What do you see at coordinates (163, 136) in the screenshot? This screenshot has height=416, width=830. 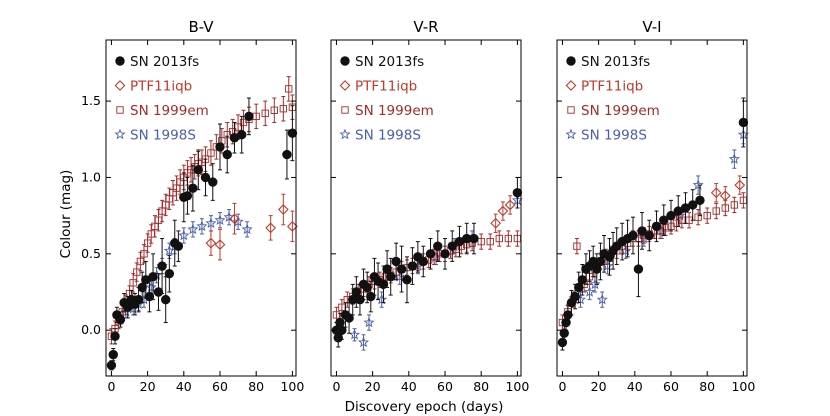 I see `legend-label: SN 1998S` at bounding box center [163, 136].